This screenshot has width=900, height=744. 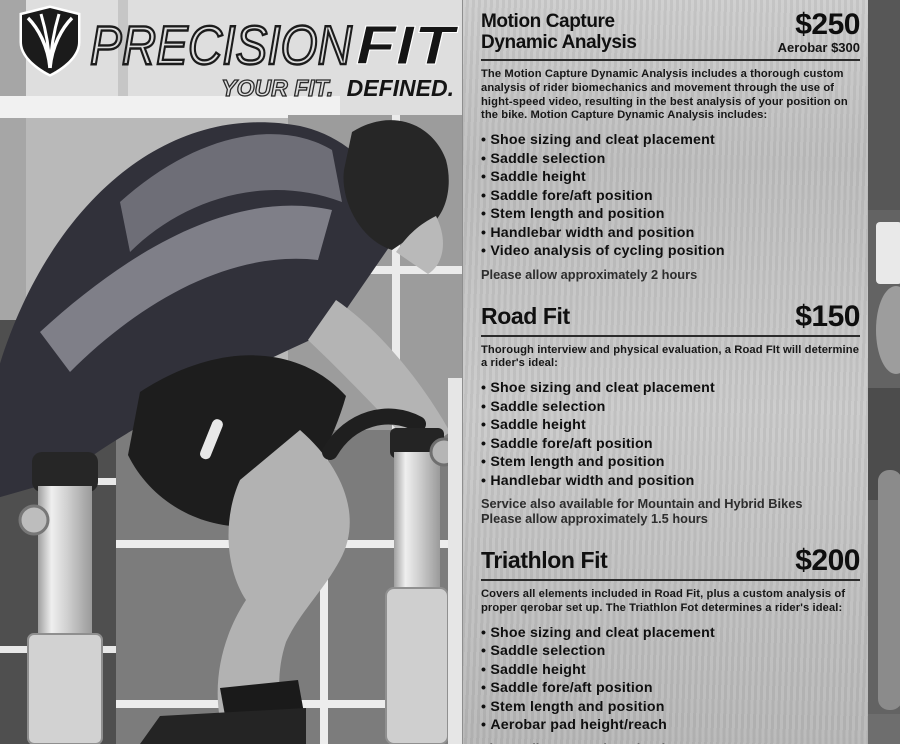 I want to click on bullet-item: Aerobar pad height/reach, so click(x=670, y=725).